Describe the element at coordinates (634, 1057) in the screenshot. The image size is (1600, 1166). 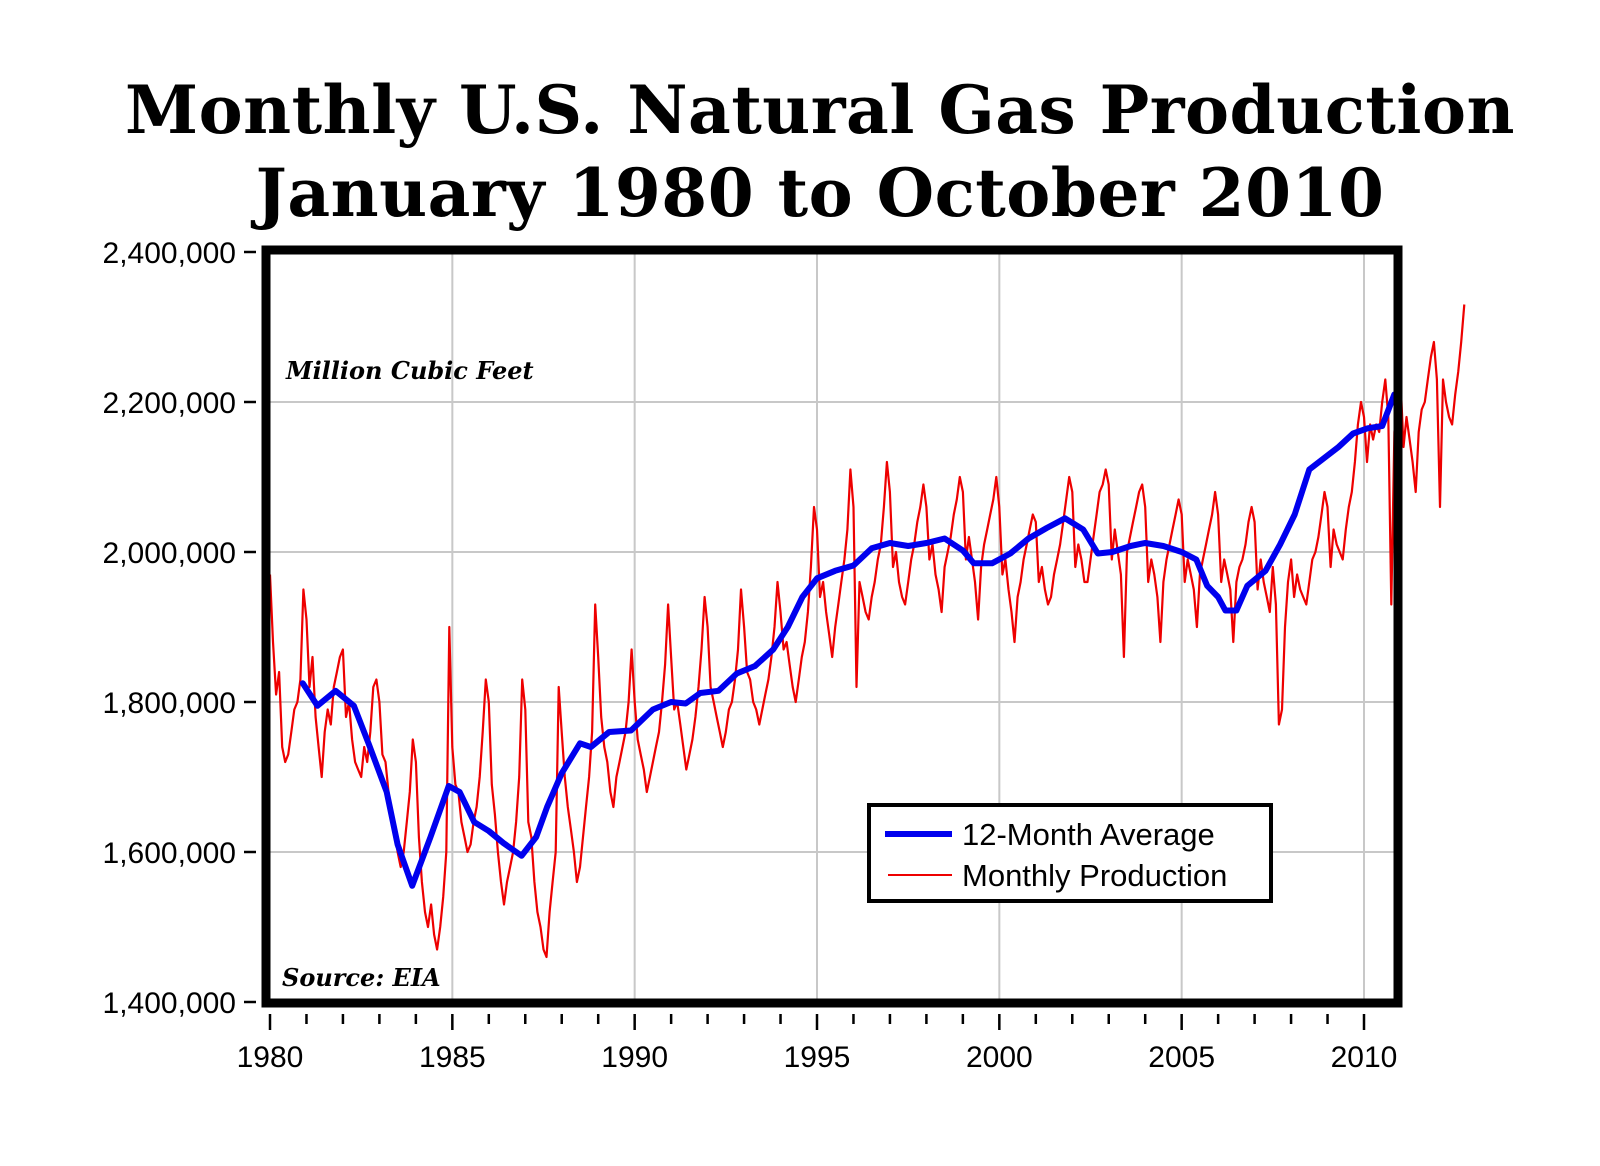
I see `x-tick-label: 1990` at that location.